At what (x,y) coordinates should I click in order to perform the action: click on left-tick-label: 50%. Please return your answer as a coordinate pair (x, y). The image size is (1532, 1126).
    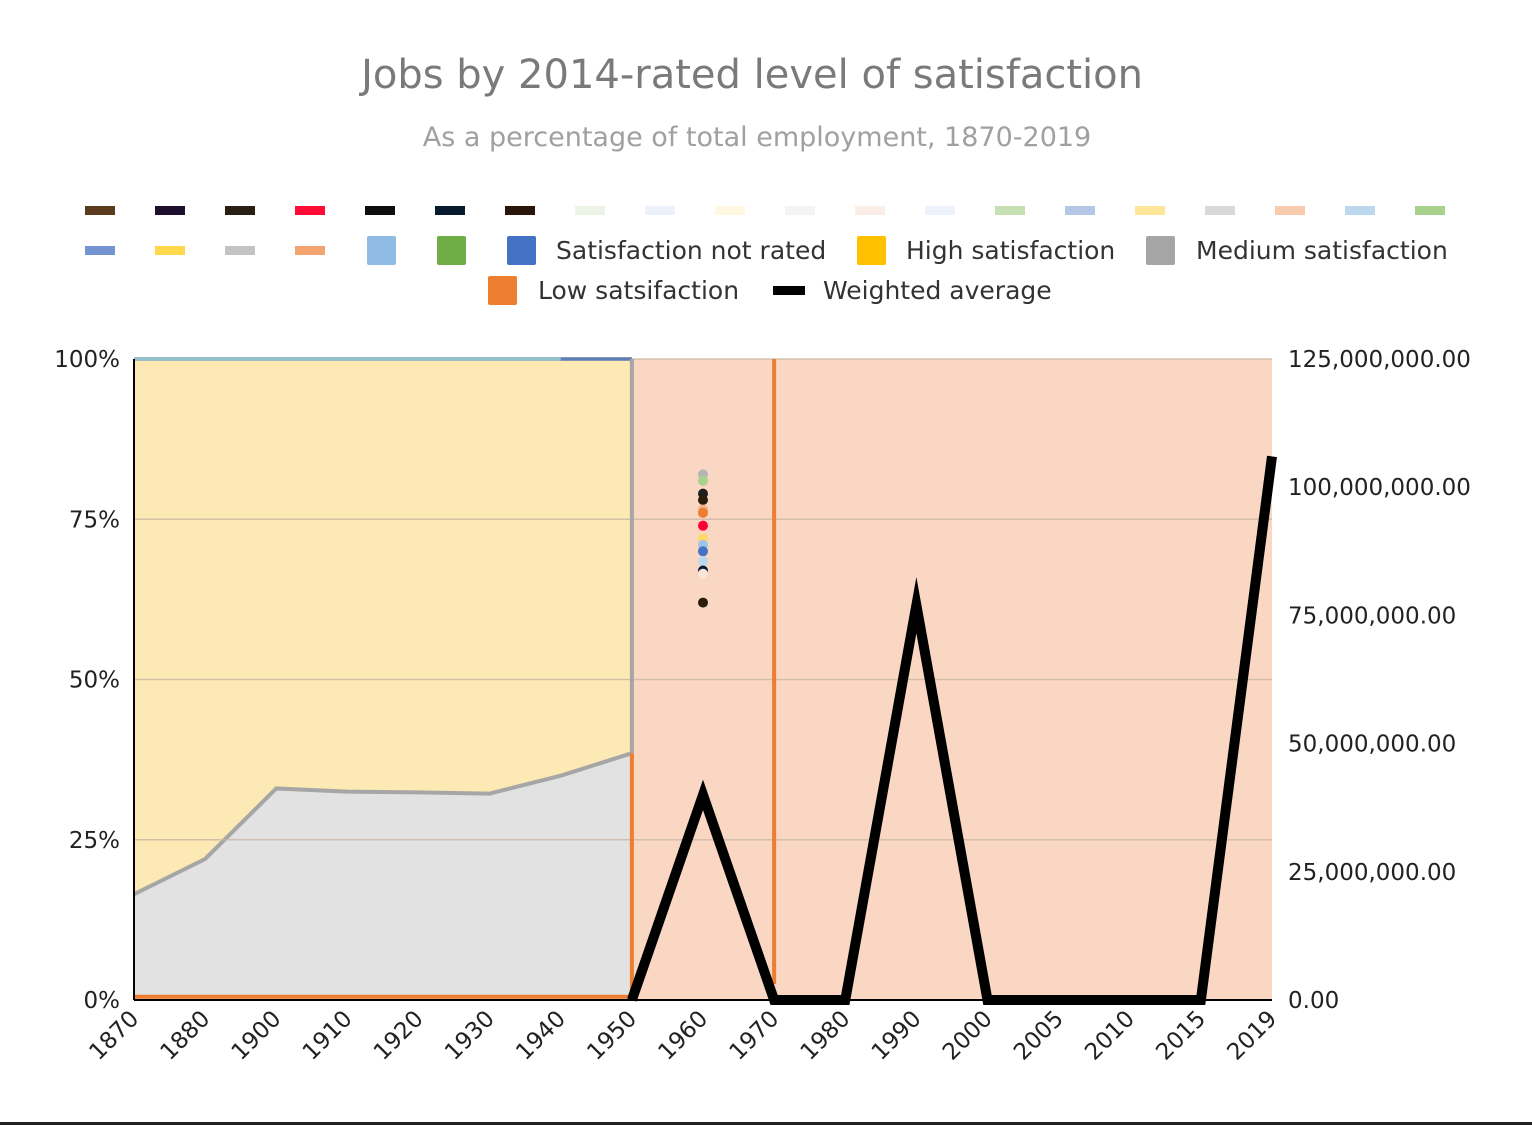
    Looking at the image, I should click on (94, 681).